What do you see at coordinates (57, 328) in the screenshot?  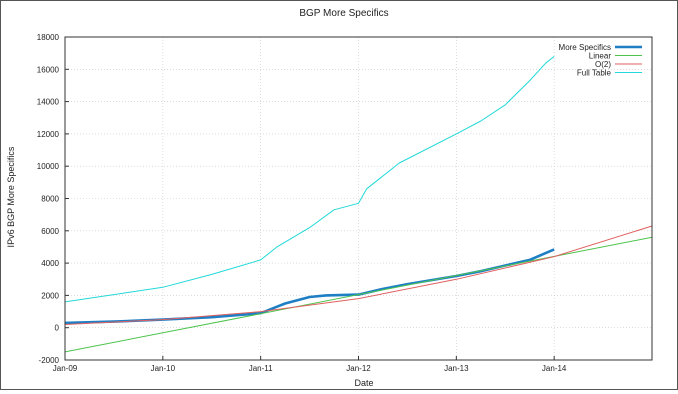 I see `y-tick-label: 0` at bounding box center [57, 328].